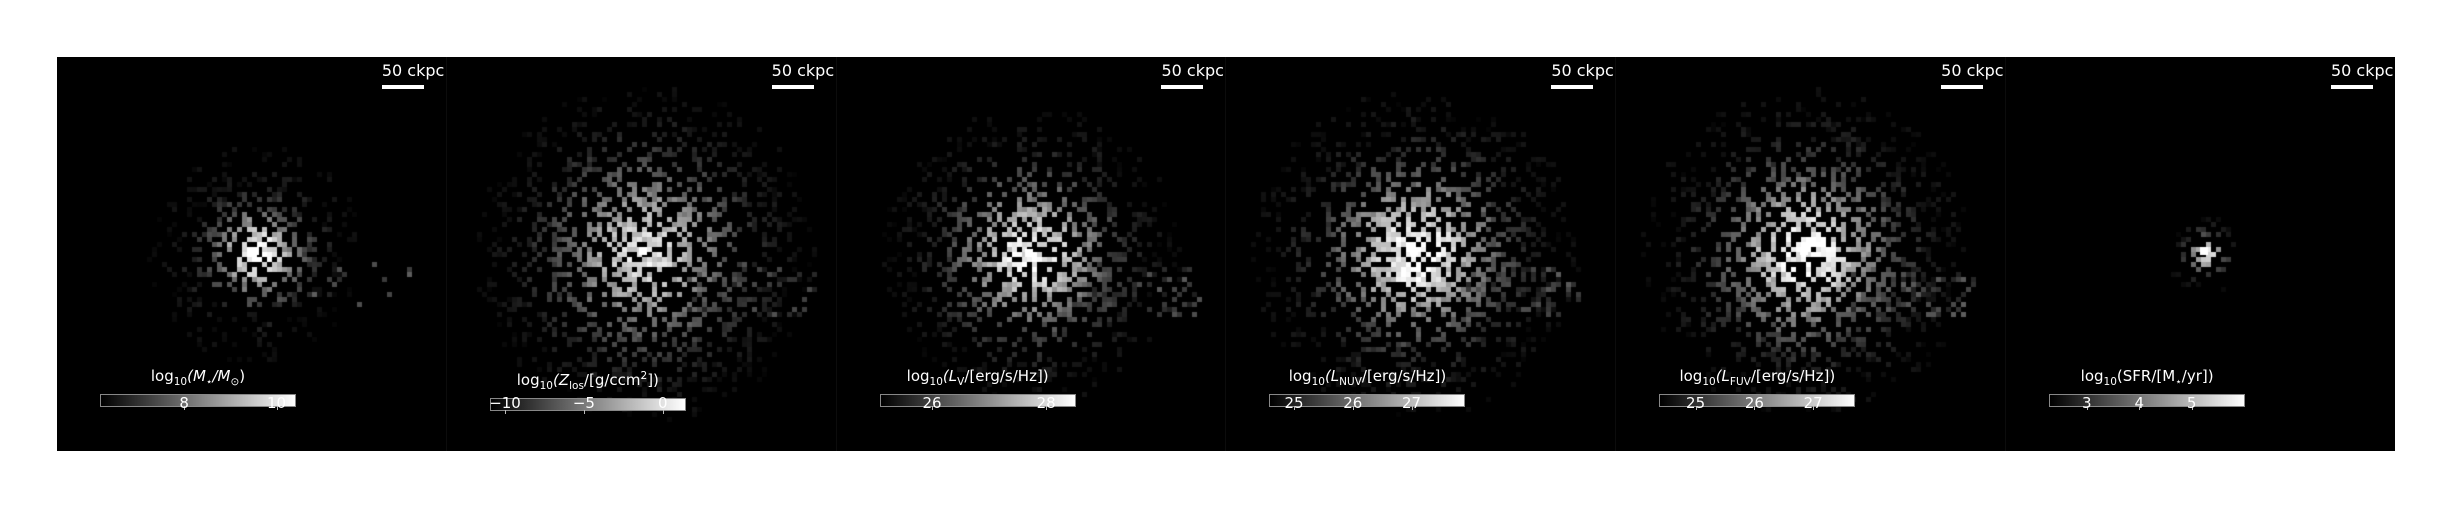  I want to click on fuv-luminosity-map, so click(1811, 254).